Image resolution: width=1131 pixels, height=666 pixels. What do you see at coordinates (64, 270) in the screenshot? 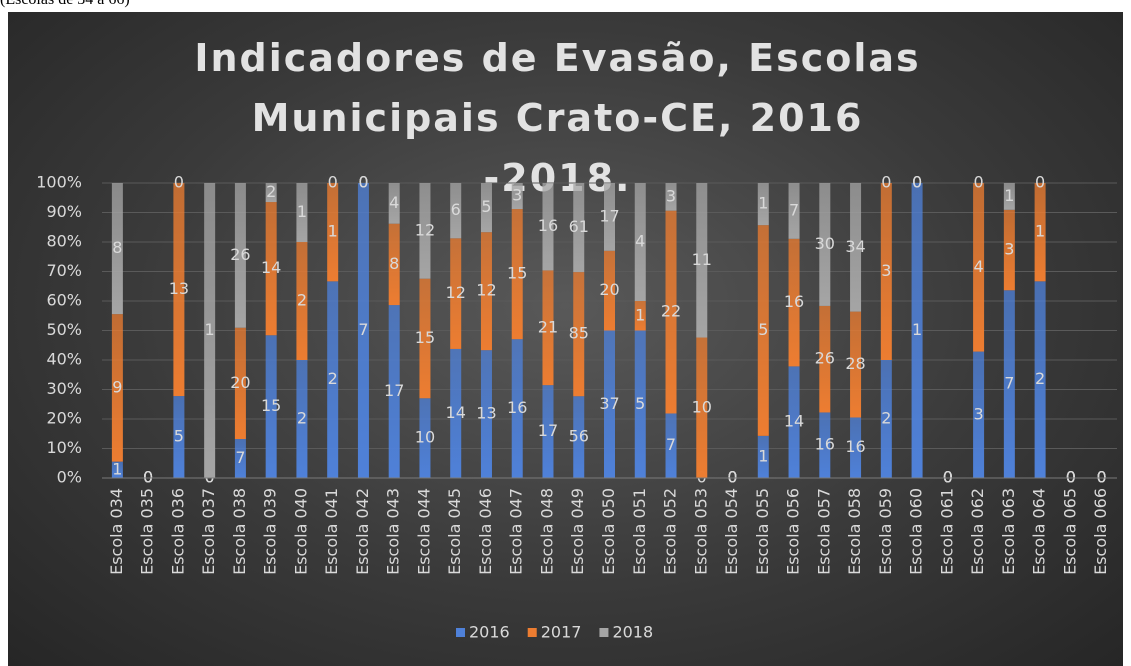
I see `y-tick-label: 70%` at bounding box center [64, 270].